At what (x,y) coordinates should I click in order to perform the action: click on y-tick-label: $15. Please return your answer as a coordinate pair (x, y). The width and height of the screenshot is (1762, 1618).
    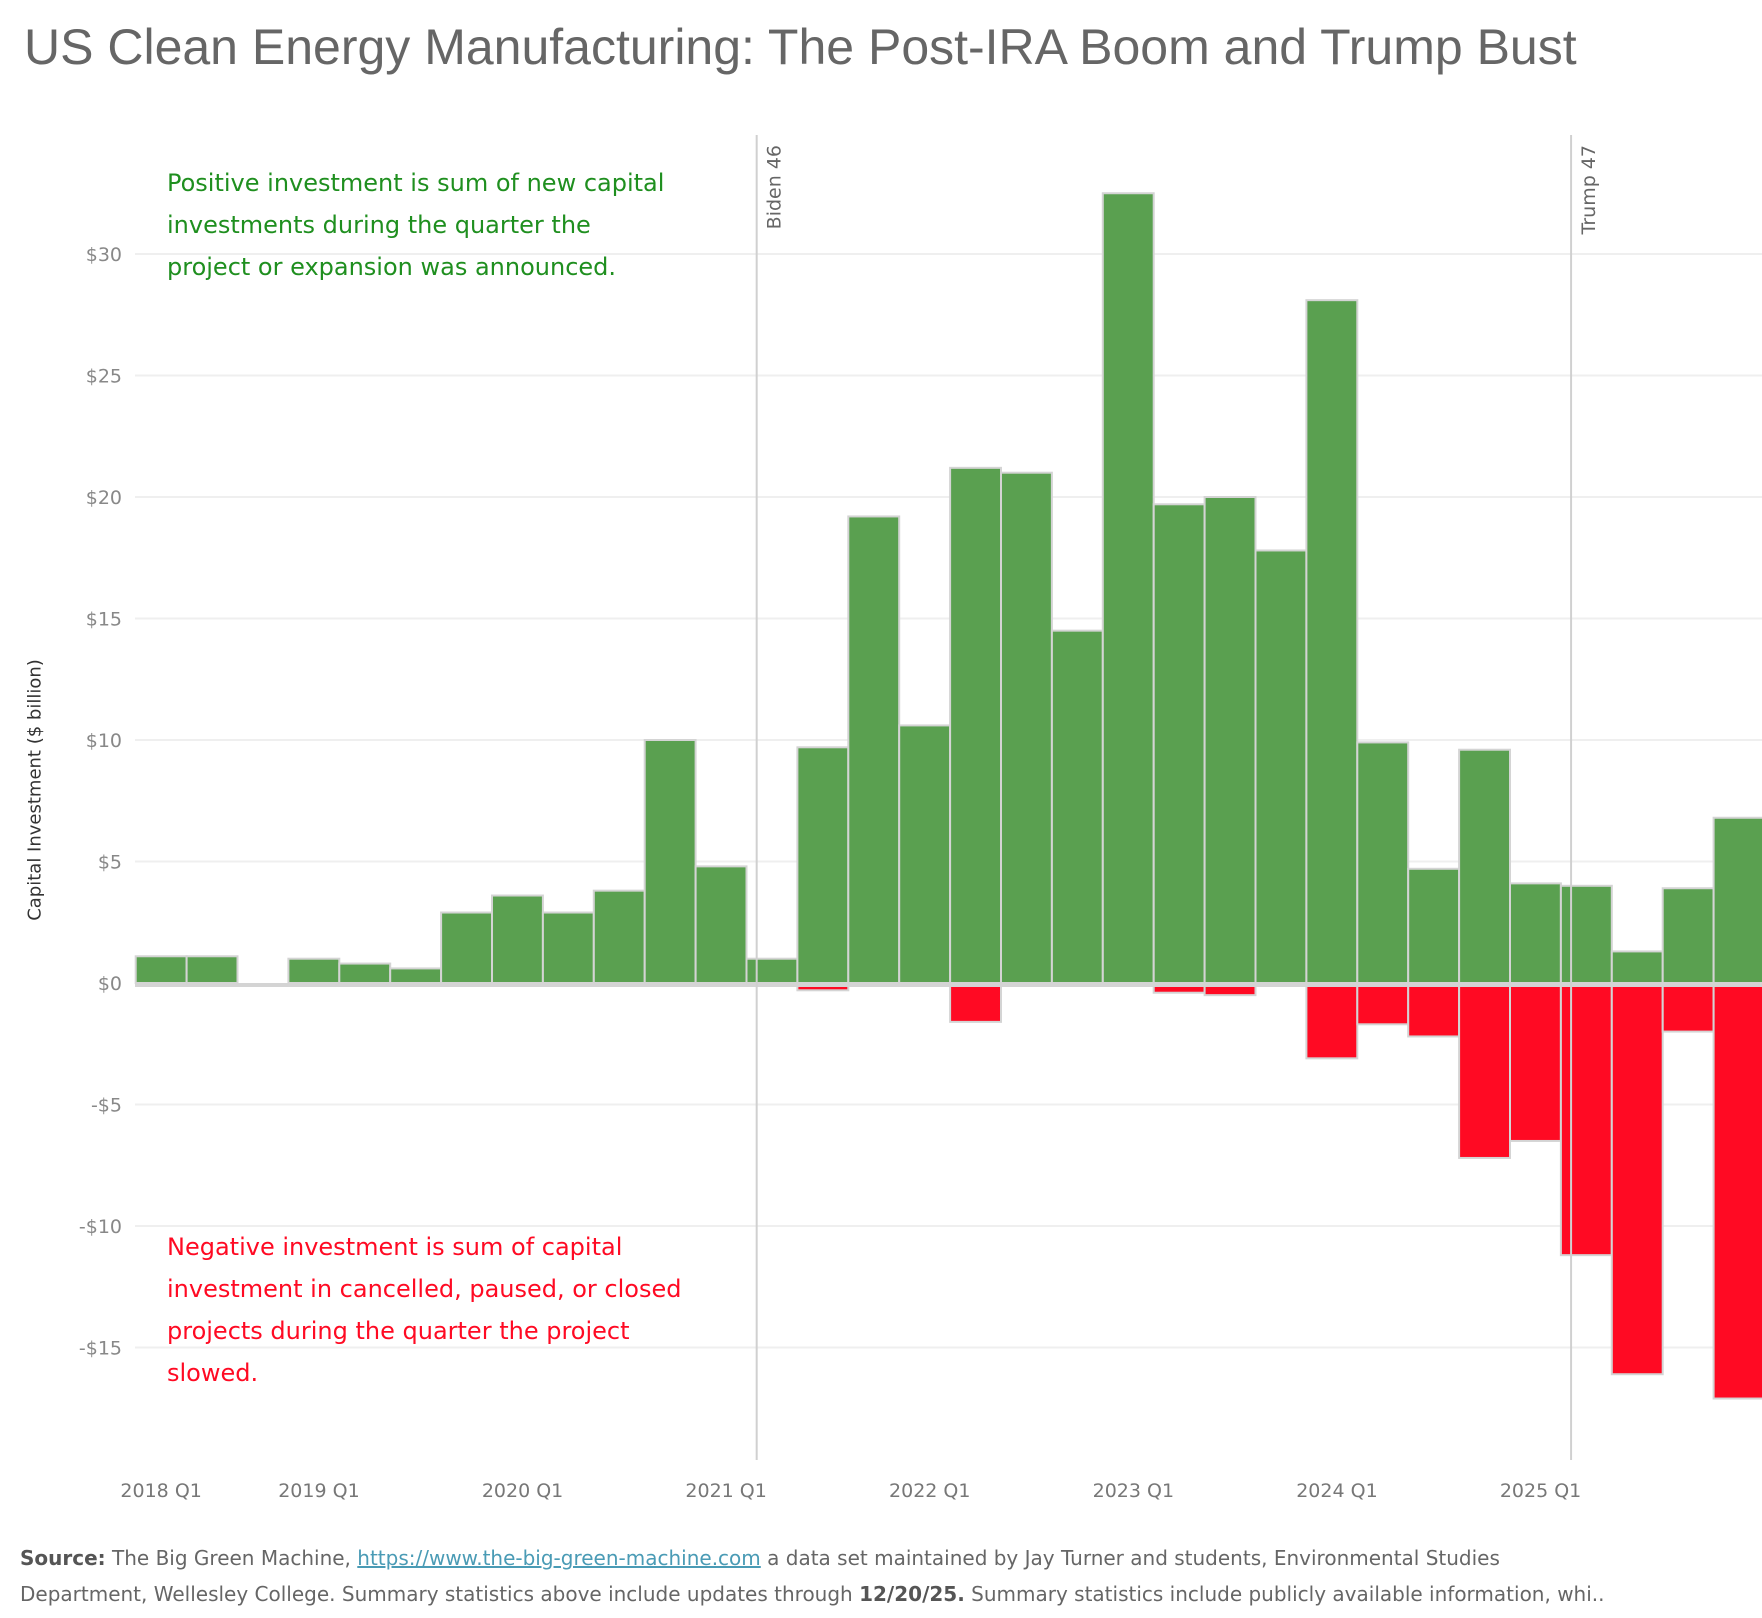
    Looking at the image, I should click on (104, 620).